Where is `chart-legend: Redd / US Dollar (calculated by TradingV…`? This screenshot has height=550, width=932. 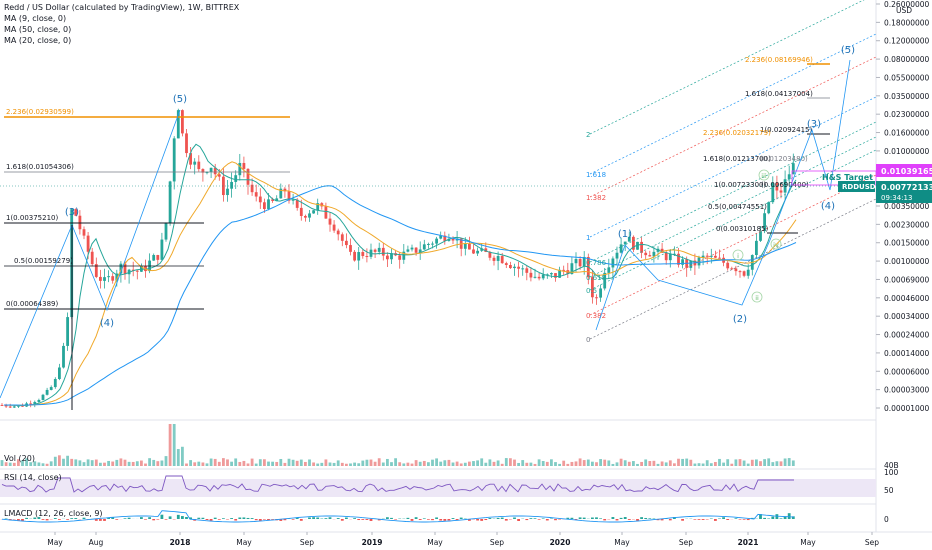 chart-legend: Redd / US Dollar (calculated by TradingV… is located at coordinates (121, 24).